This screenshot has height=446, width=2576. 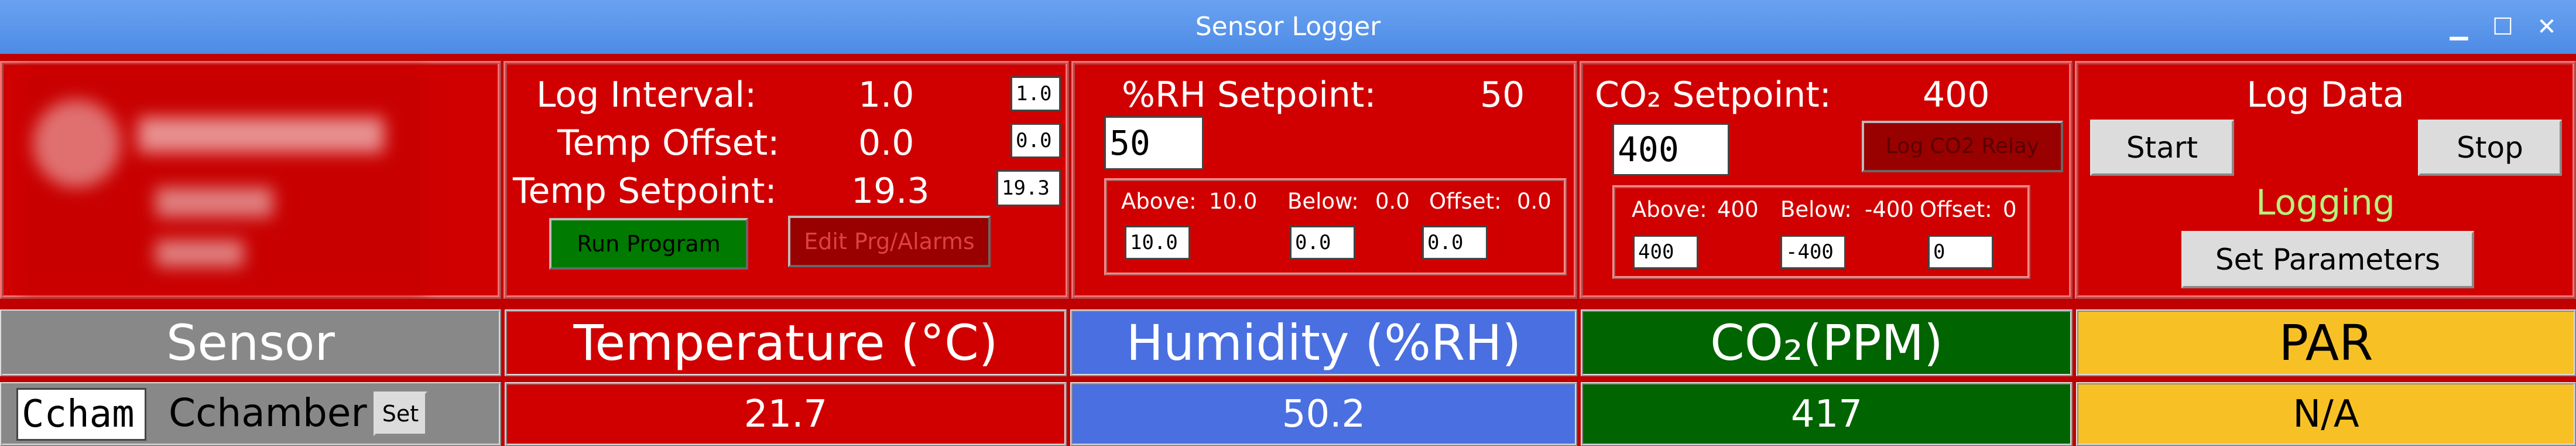 What do you see at coordinates (2459, 26) in the screenshot?
I see `minimize-icon: ▁` at bounding box center [2459, 26].